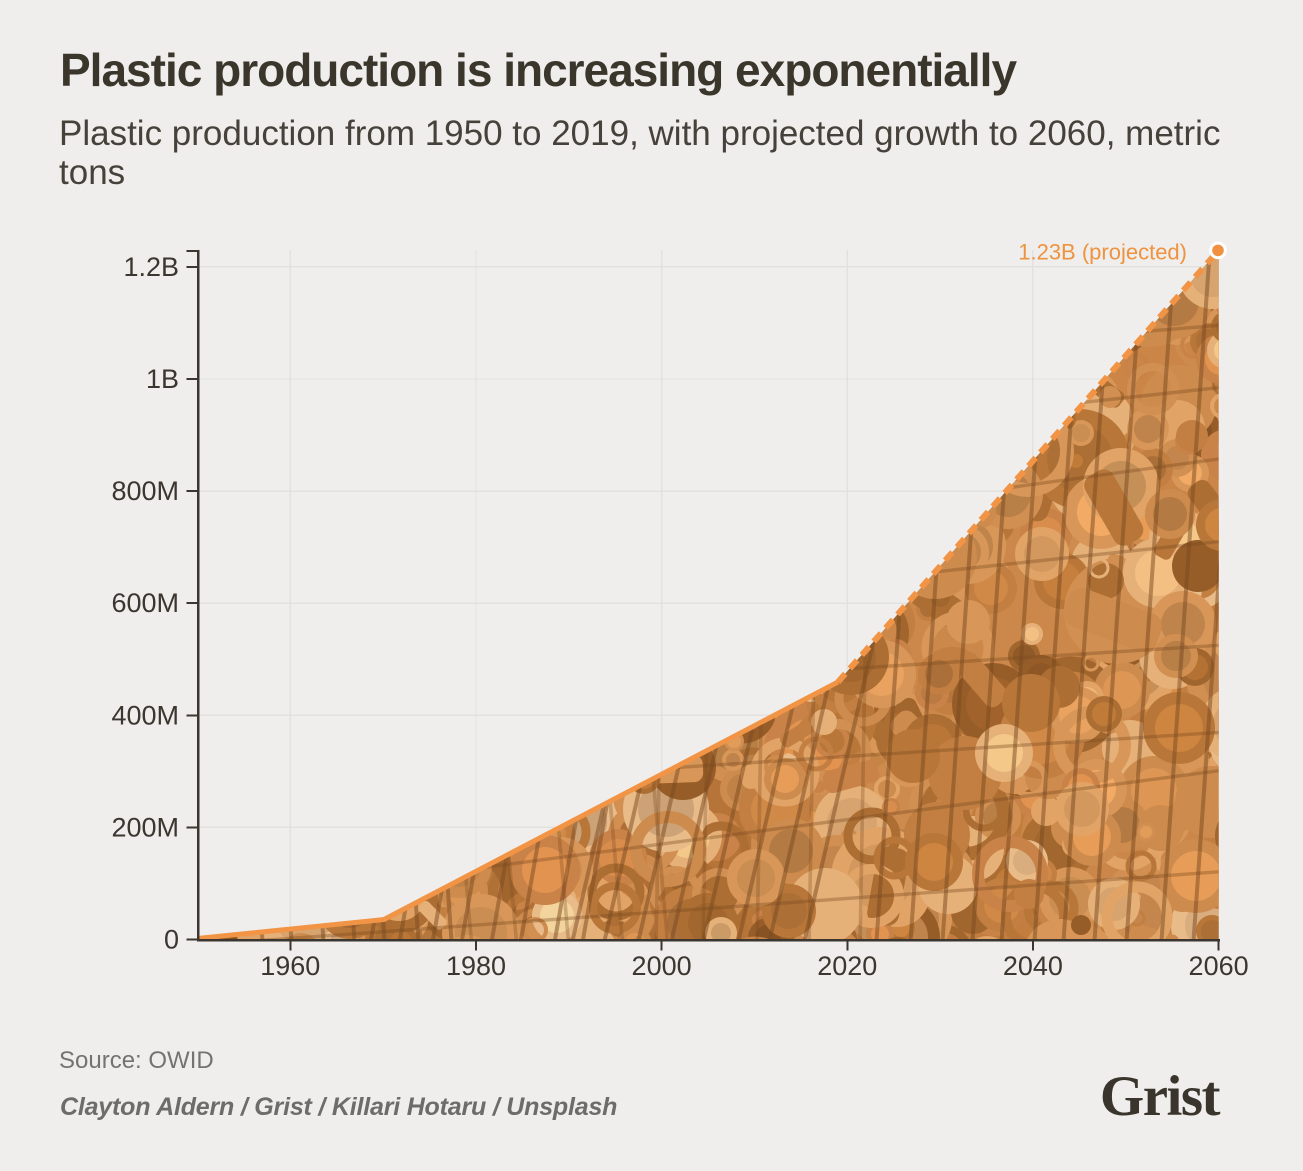 The height and width of the screenshot is (1171, 1303). Describe the element at coordinates (151, 267) in the screenshot. I see `svg-text: 1.2B` at that location.